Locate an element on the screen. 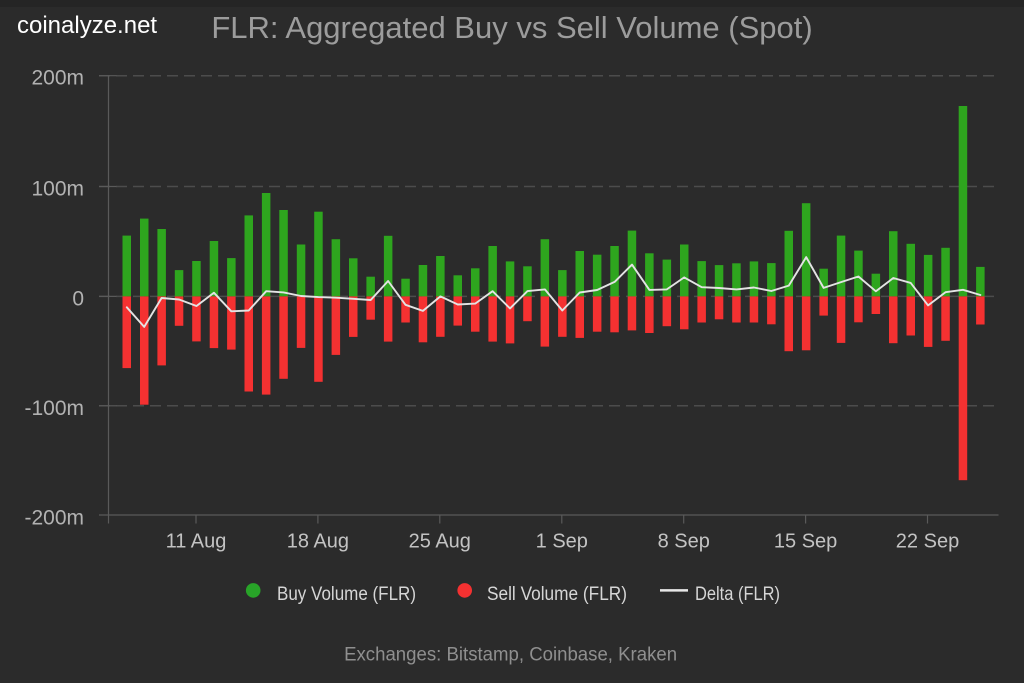  svg-text:Exchanges: Bitstamp, Coinbase,: Exchanges: Bitstamp, Coinbase, Kraken is located at coordinates (510, 655).